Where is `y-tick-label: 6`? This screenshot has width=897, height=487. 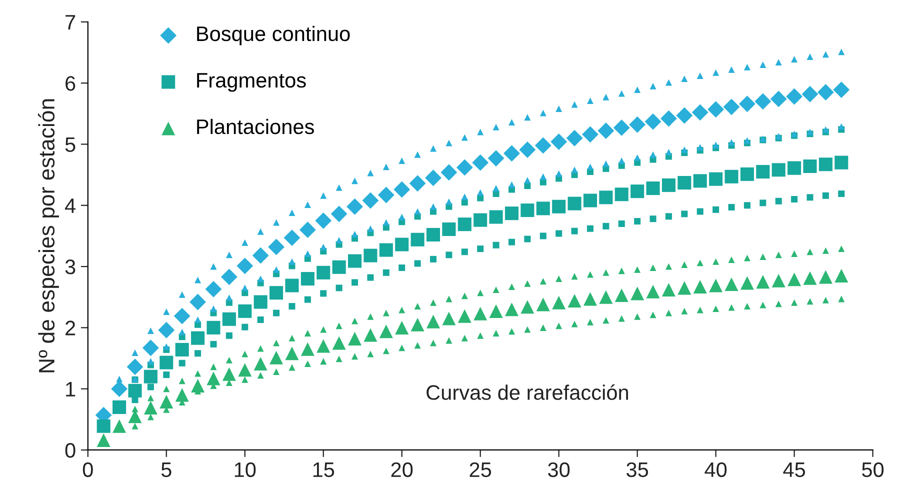
y-tick-label: 6 is located at coordinates (71, 83).